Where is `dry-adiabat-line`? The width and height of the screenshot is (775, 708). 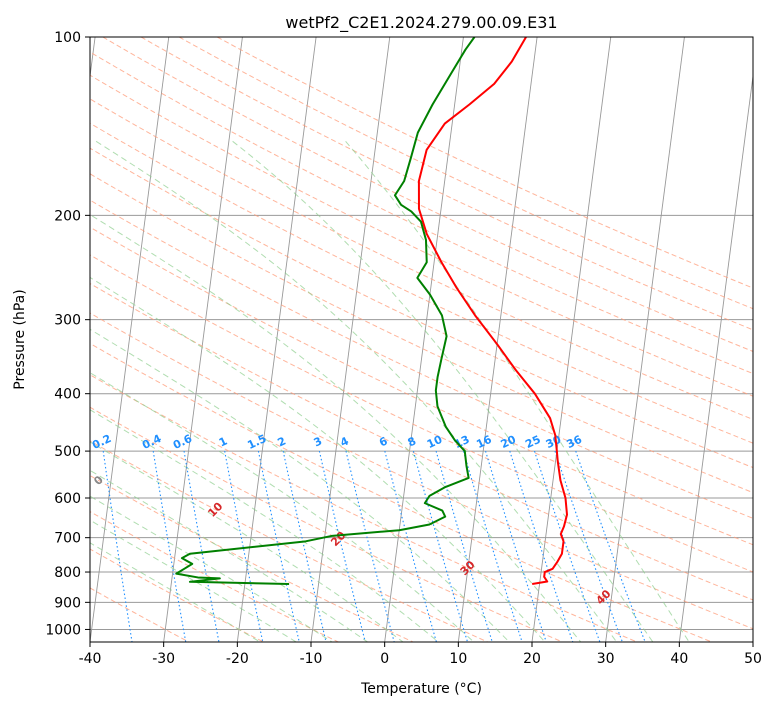 dry-adiabat-line is located at coordinates (214, 576).